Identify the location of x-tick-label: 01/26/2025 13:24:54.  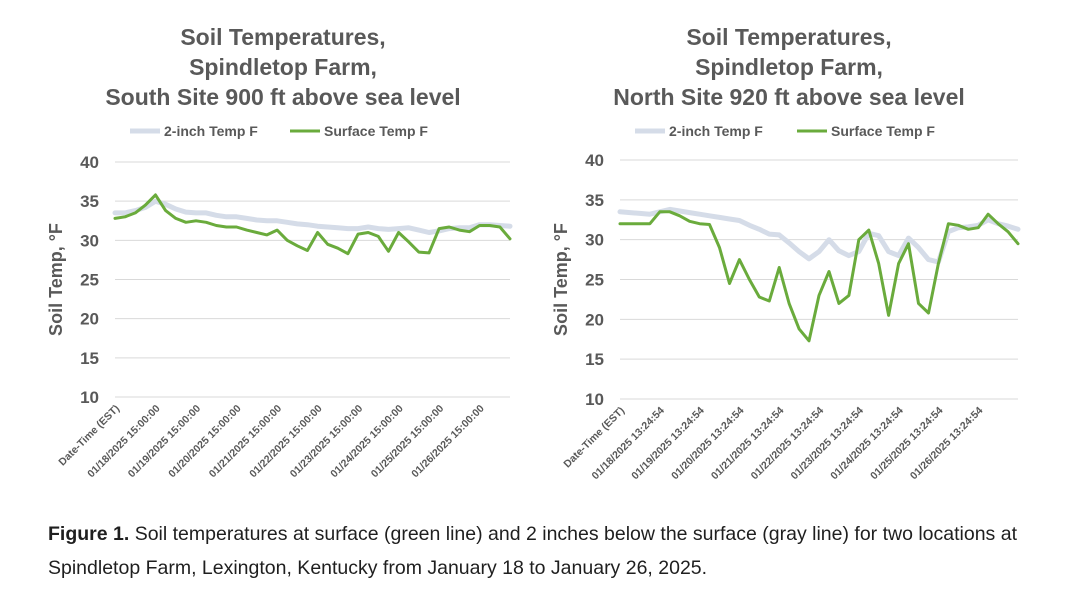
(947, 444).